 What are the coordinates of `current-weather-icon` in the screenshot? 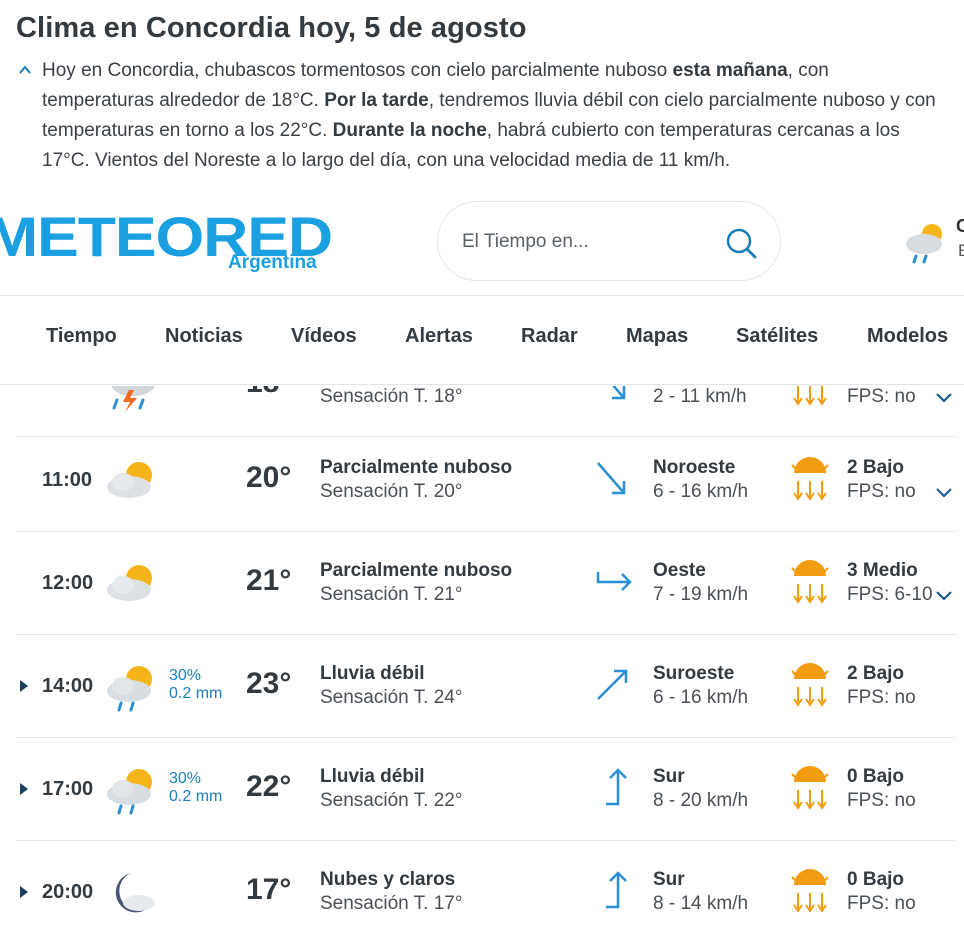 It's located at (924, 244).